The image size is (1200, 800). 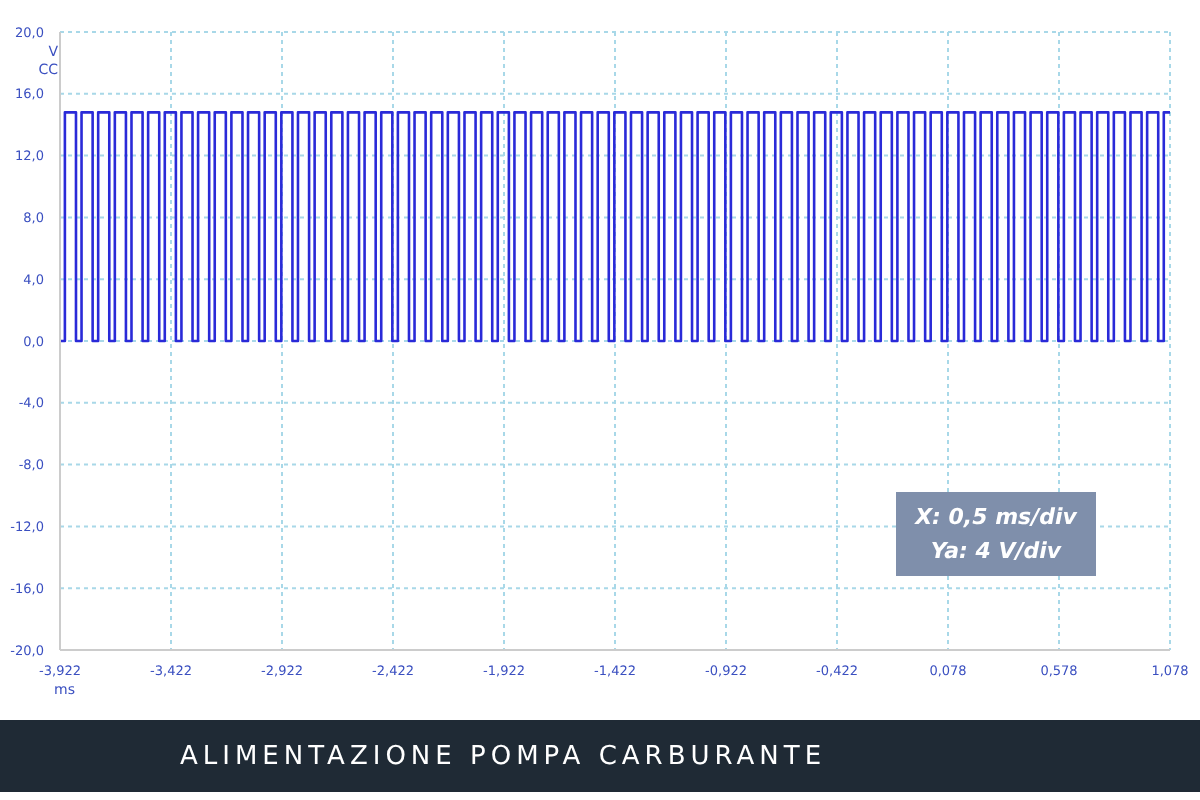 I want to click on annotation: Ya: 4 V/div, so click(x=996, y=552).